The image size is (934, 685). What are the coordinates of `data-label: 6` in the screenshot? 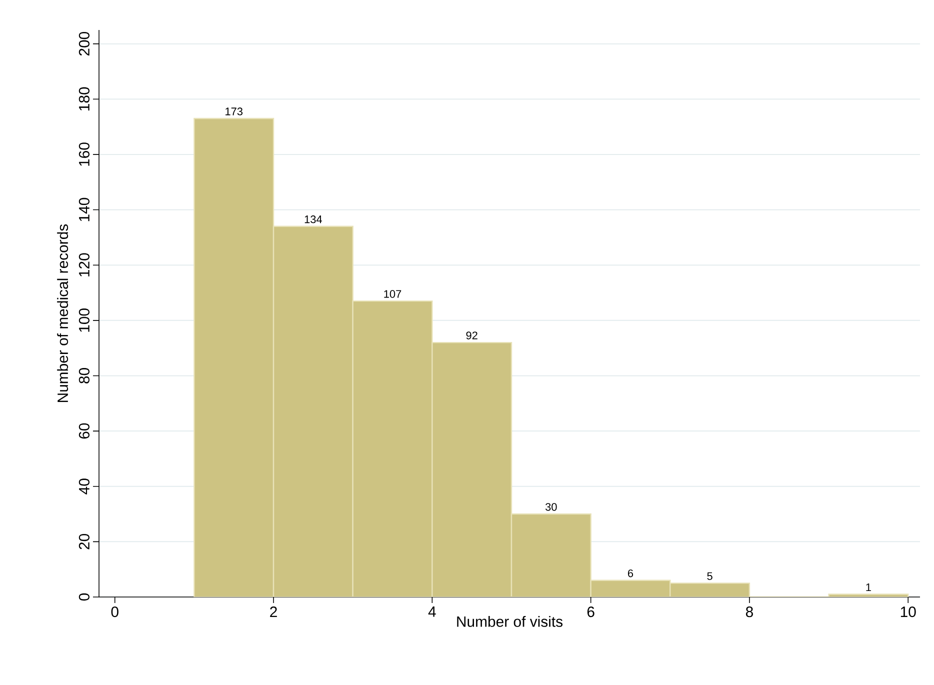 It's located at (631, 573).